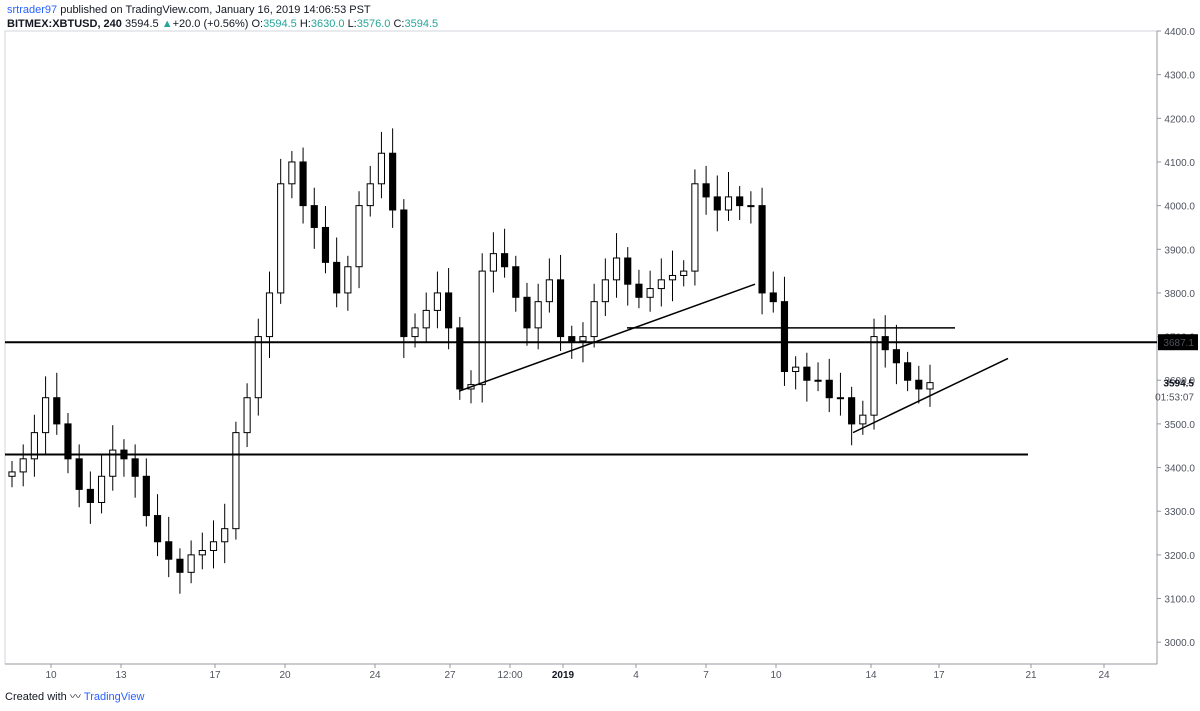 The height and width of the screenshot is (711, 1200). I want to click on close-label: C:, so click(399, 24).